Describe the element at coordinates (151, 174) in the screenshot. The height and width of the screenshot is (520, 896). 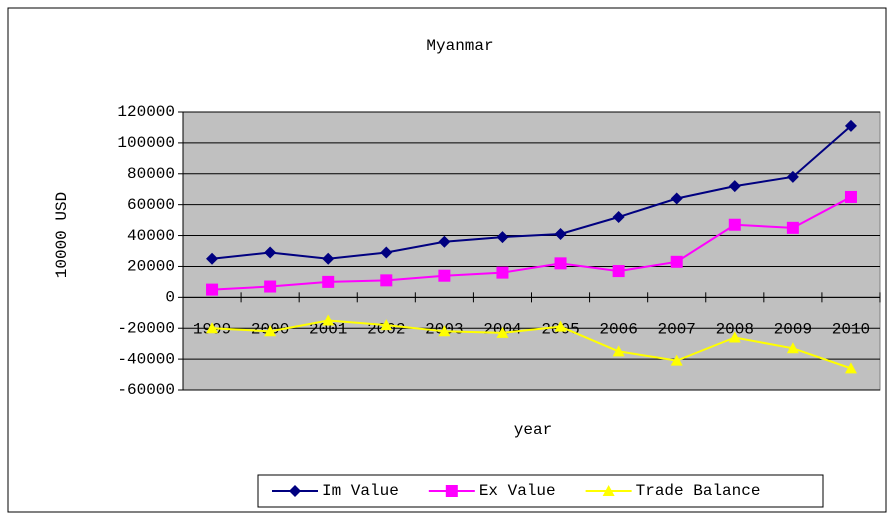
I see `y-tick-label: 80000` at that location.